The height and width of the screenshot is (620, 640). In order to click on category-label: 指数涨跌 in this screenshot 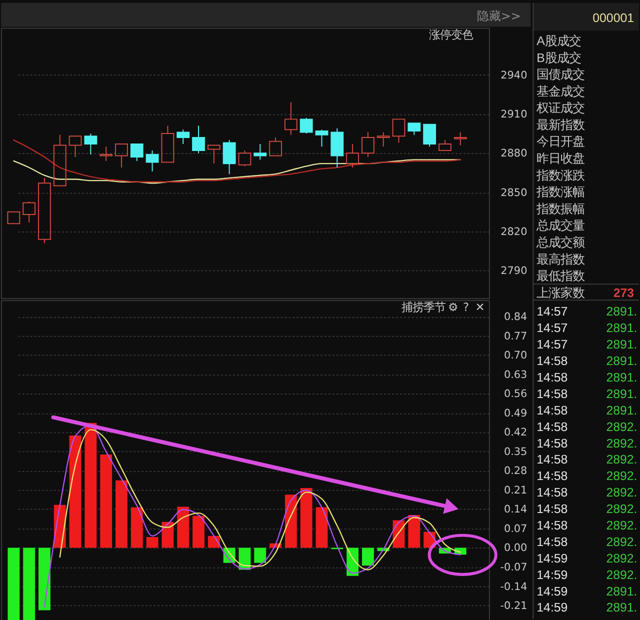, I will do `click(560, 175)`.